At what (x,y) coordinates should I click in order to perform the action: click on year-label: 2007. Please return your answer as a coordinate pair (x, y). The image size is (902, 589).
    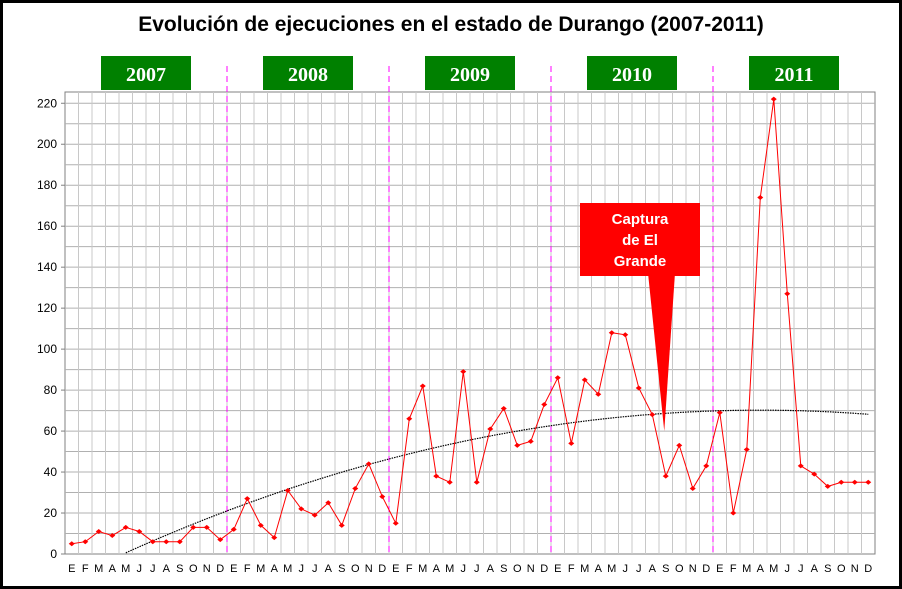
    Looking at the image, I should click on (146, 75).